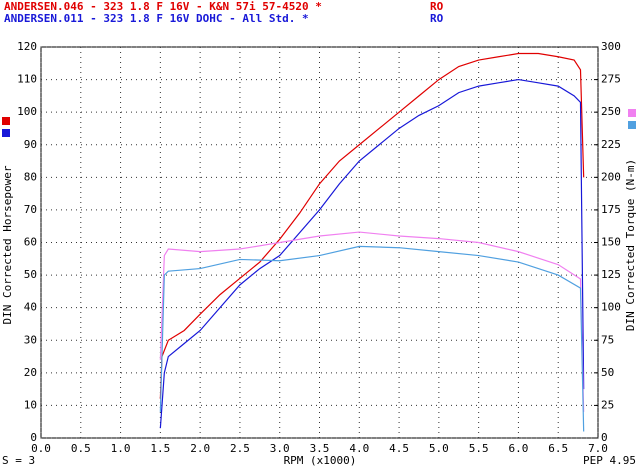  What do you see at coordinates (604, 437) in the screenshot?
I see `y2-tick-label: 0` at bounding box center [604, 437].